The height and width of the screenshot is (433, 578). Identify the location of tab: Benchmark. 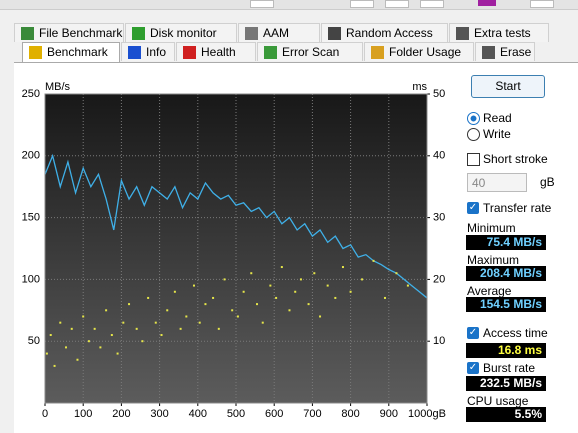
(71, 52).